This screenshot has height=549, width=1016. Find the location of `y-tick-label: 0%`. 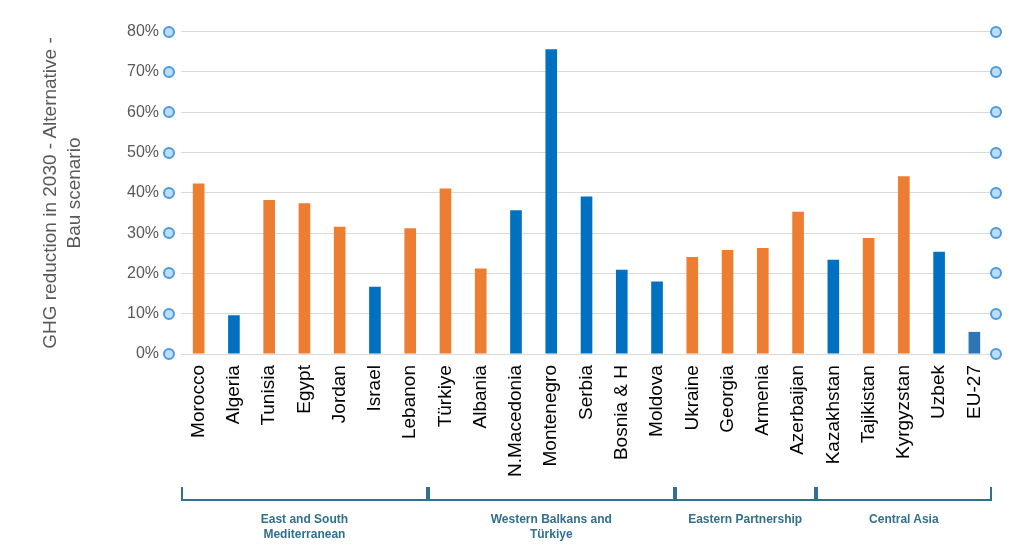

y-tick-label: 0% is located at coordinates (147, 353).